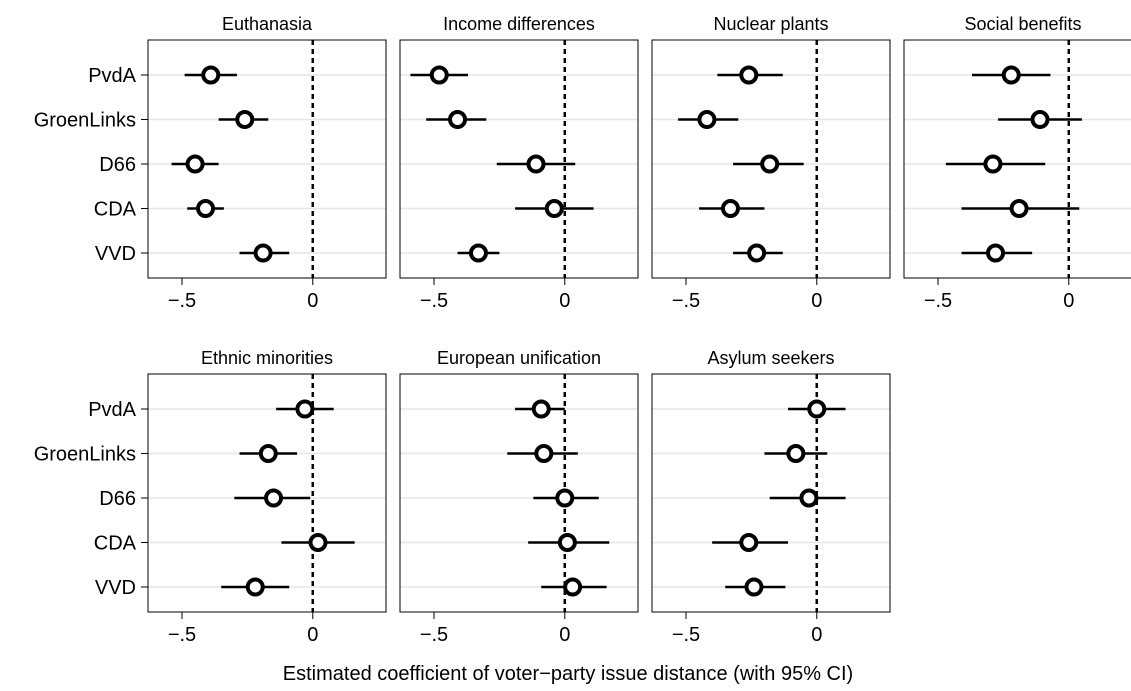 This screenshot has height=691, width=1131. What do you see at coordinates (770, 358) in the screenshot?
I see `panel-title: Asylum seekers` at bounding box center [770, 358].